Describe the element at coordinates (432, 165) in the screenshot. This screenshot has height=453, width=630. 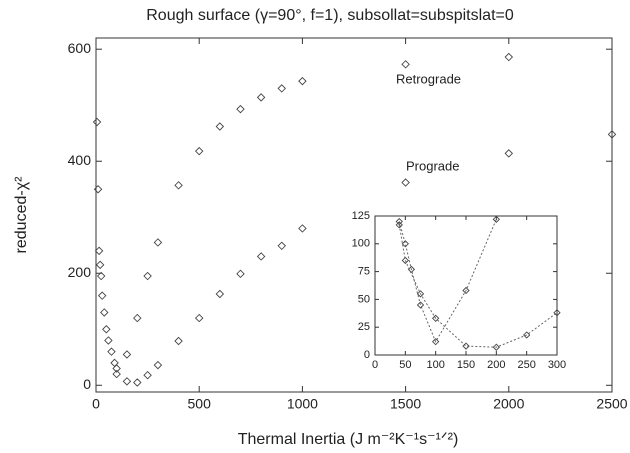
I see `series-label: Prograde` at that location.